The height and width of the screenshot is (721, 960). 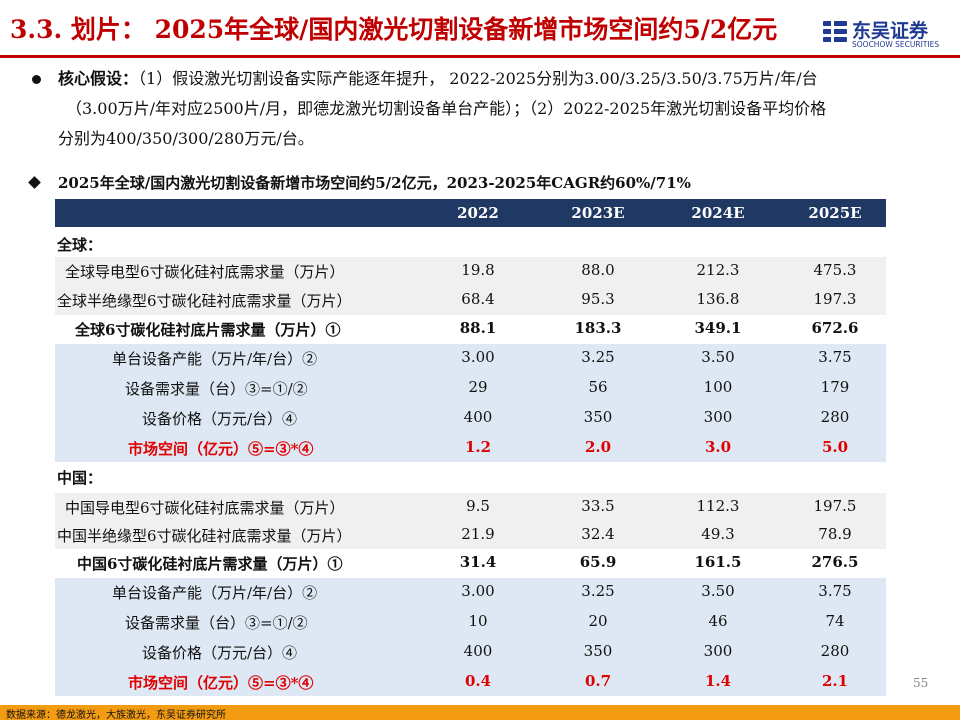 What do you see at coordinates (835, 506) in the screenshot?
I see `cell-value: 197.5` at bounding box center [835, 506].